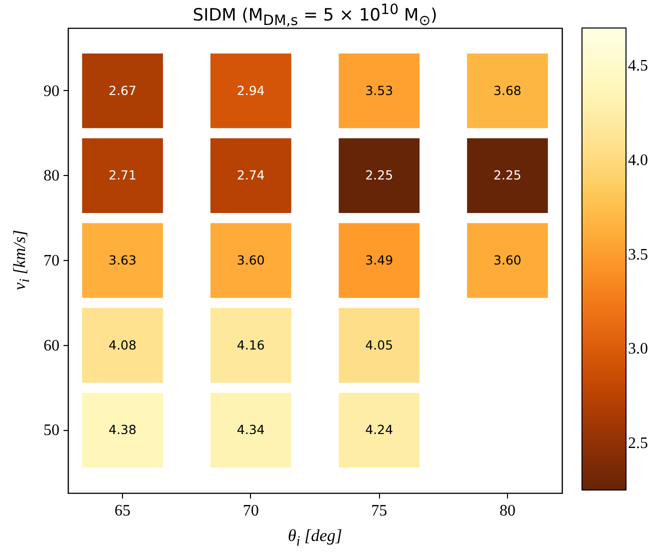  Describe the element at coordinates (122, 260) in the screenshot. I see `data-label: 3.63` at that location.